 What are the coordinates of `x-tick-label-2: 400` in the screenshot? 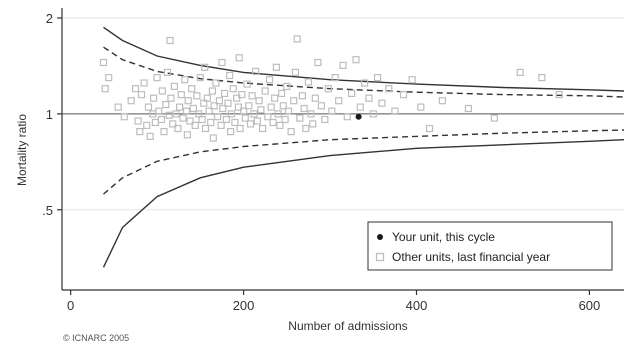 It's located at (417, 305).